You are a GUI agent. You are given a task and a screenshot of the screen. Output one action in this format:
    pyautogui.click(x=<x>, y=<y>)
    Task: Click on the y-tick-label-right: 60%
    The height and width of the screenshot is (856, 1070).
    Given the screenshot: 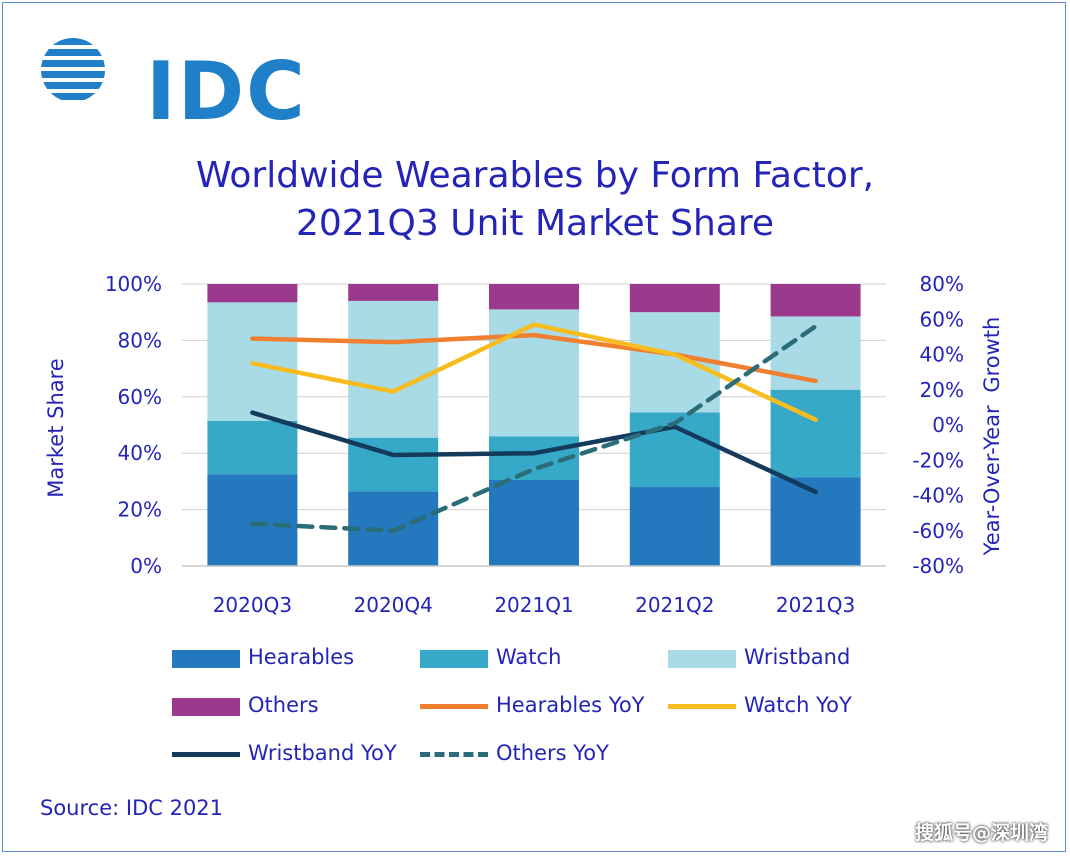 What is the action you would take?
    pyautogui.click(x=942, y=319)
    